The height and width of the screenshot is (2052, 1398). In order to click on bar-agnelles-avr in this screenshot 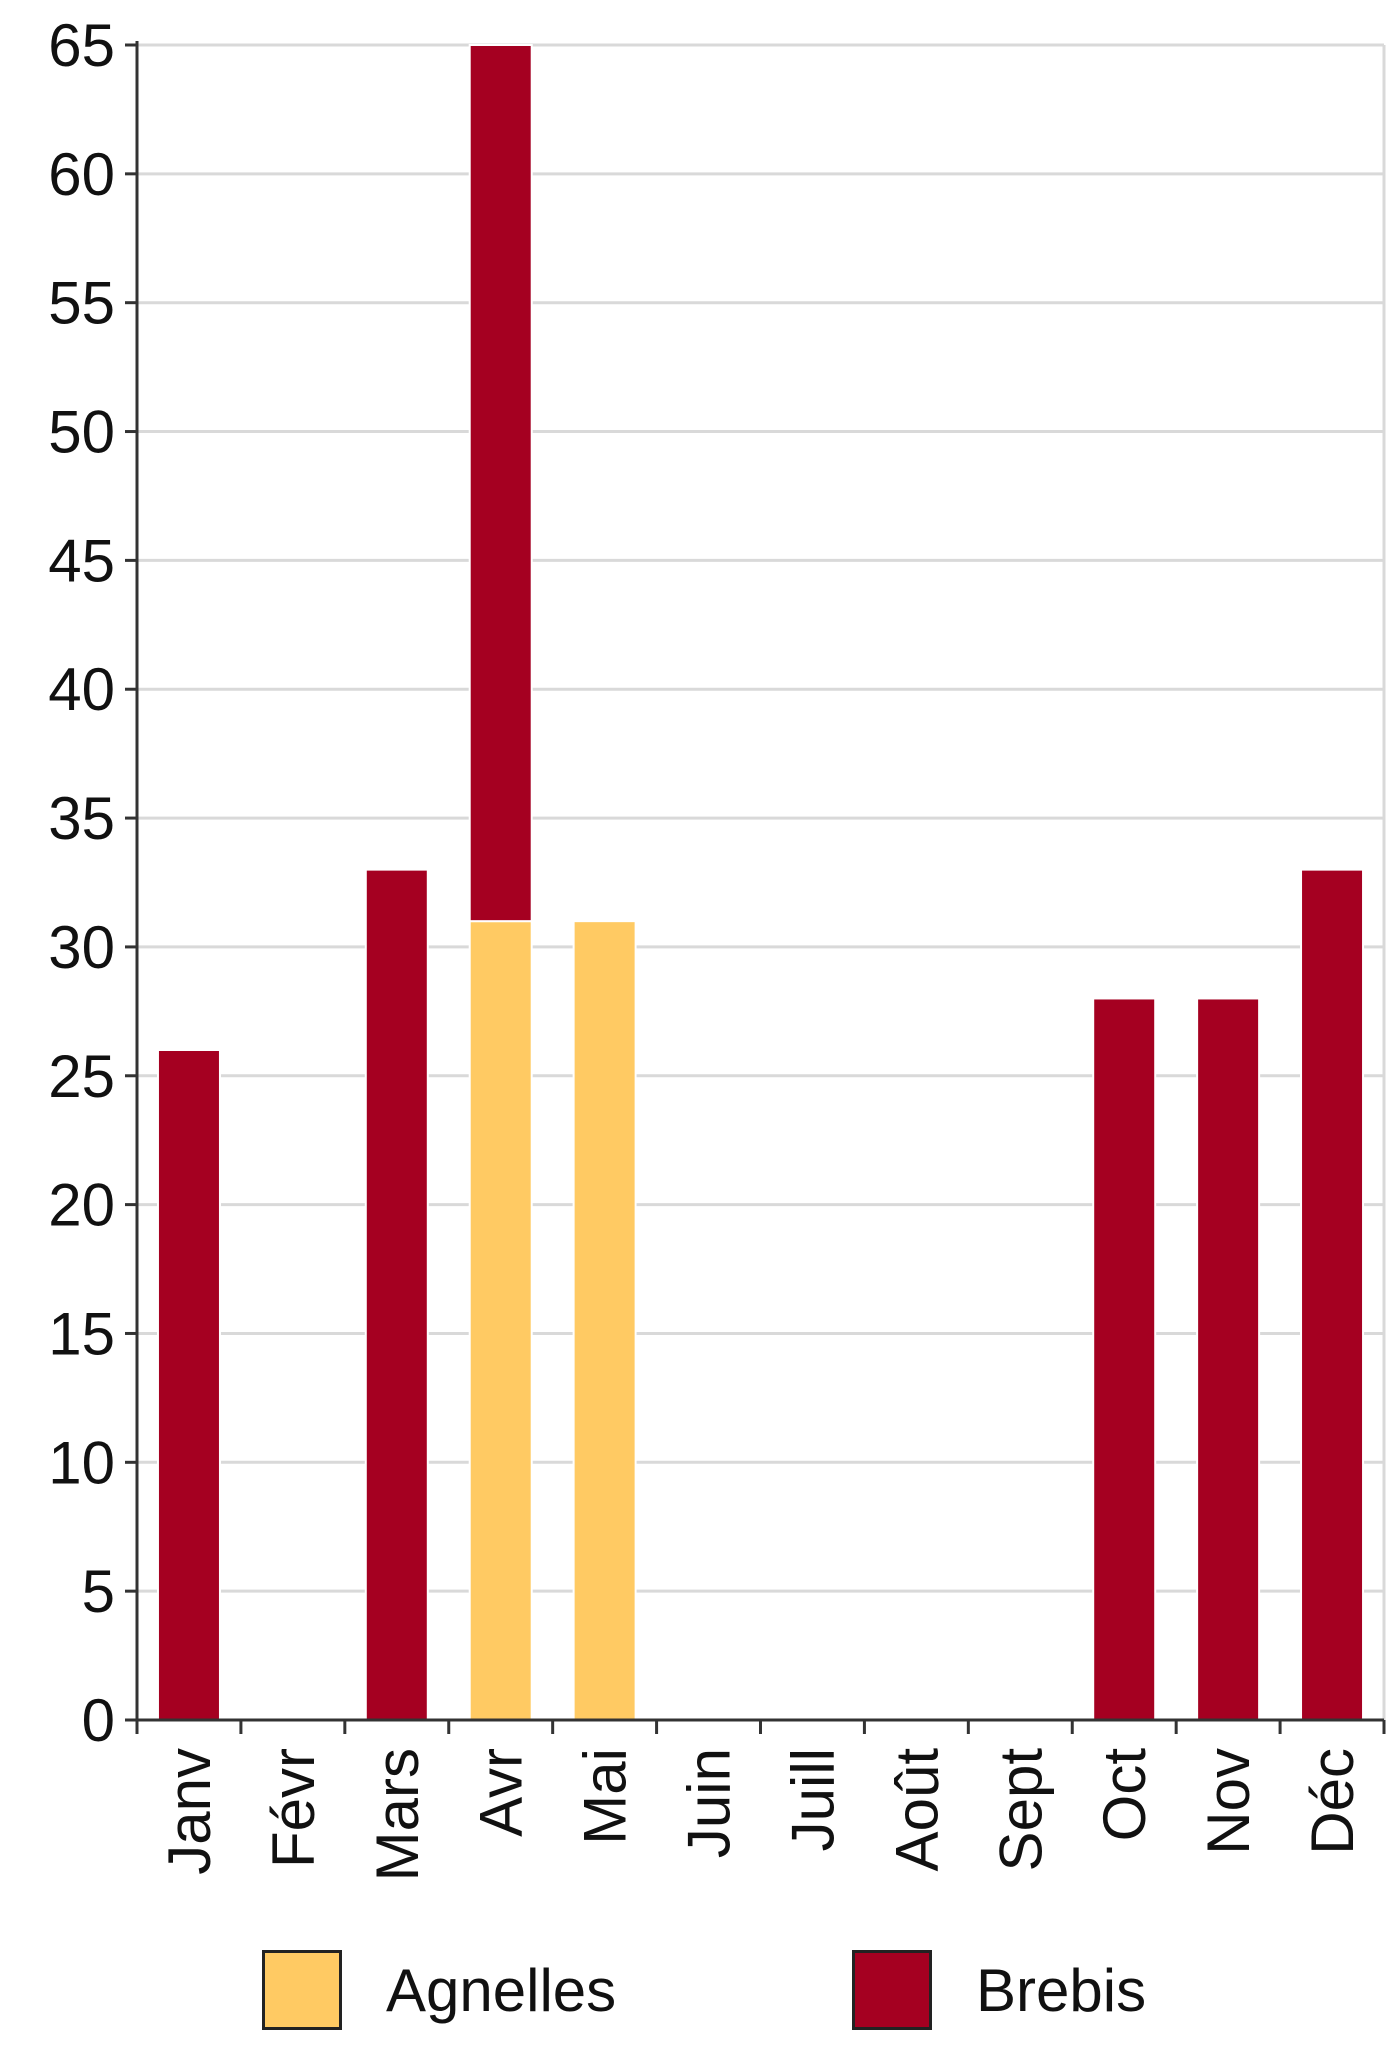, I will do `click(500, 1320)`.